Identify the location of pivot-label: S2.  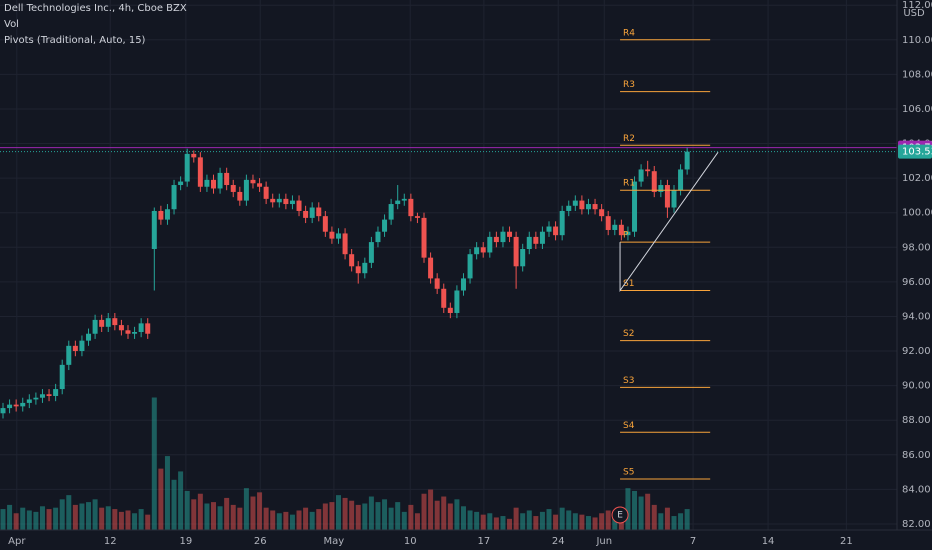
(628, 334).